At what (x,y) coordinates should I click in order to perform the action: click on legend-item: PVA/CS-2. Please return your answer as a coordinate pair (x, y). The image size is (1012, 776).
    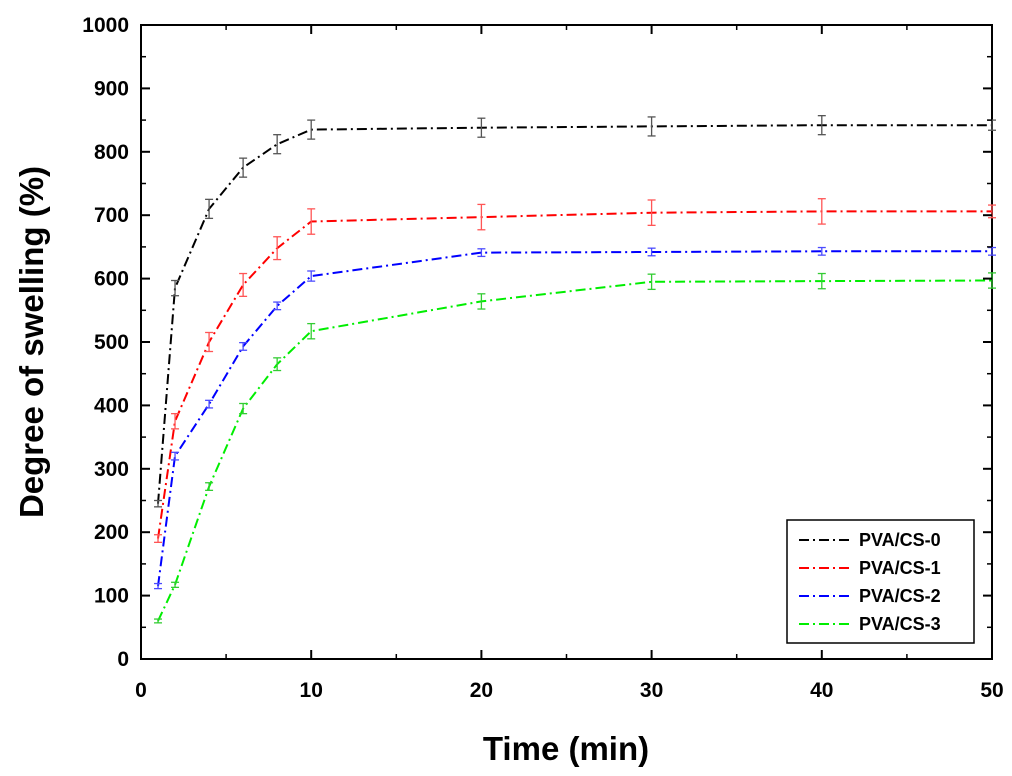
    Looking at the image, I should click on (870, 596).